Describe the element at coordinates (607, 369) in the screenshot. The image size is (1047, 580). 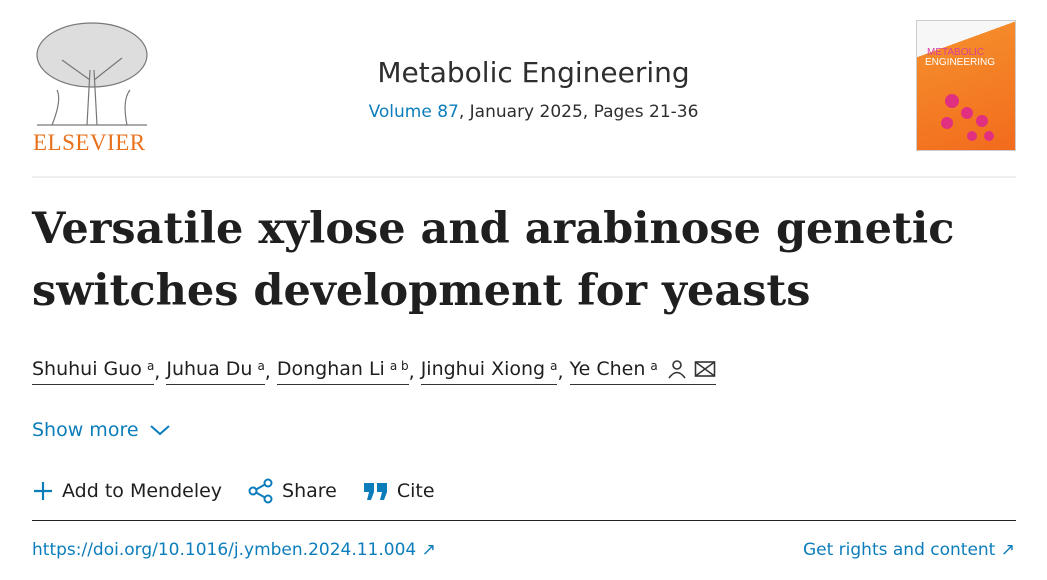
I see `author-name: Ye Chen` at that location.